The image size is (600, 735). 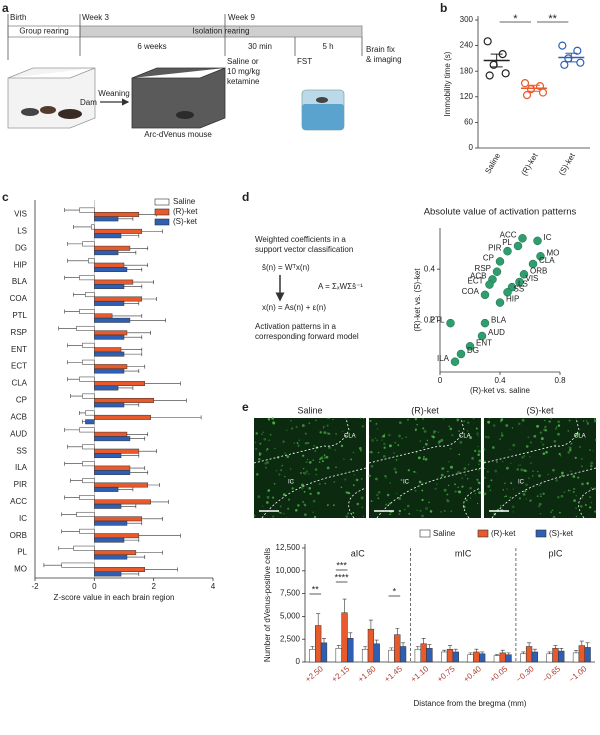 What do you see at coordinates (541, 533) in the screenshot?
I see `legend-swatch` at bounding box center [541, 533].